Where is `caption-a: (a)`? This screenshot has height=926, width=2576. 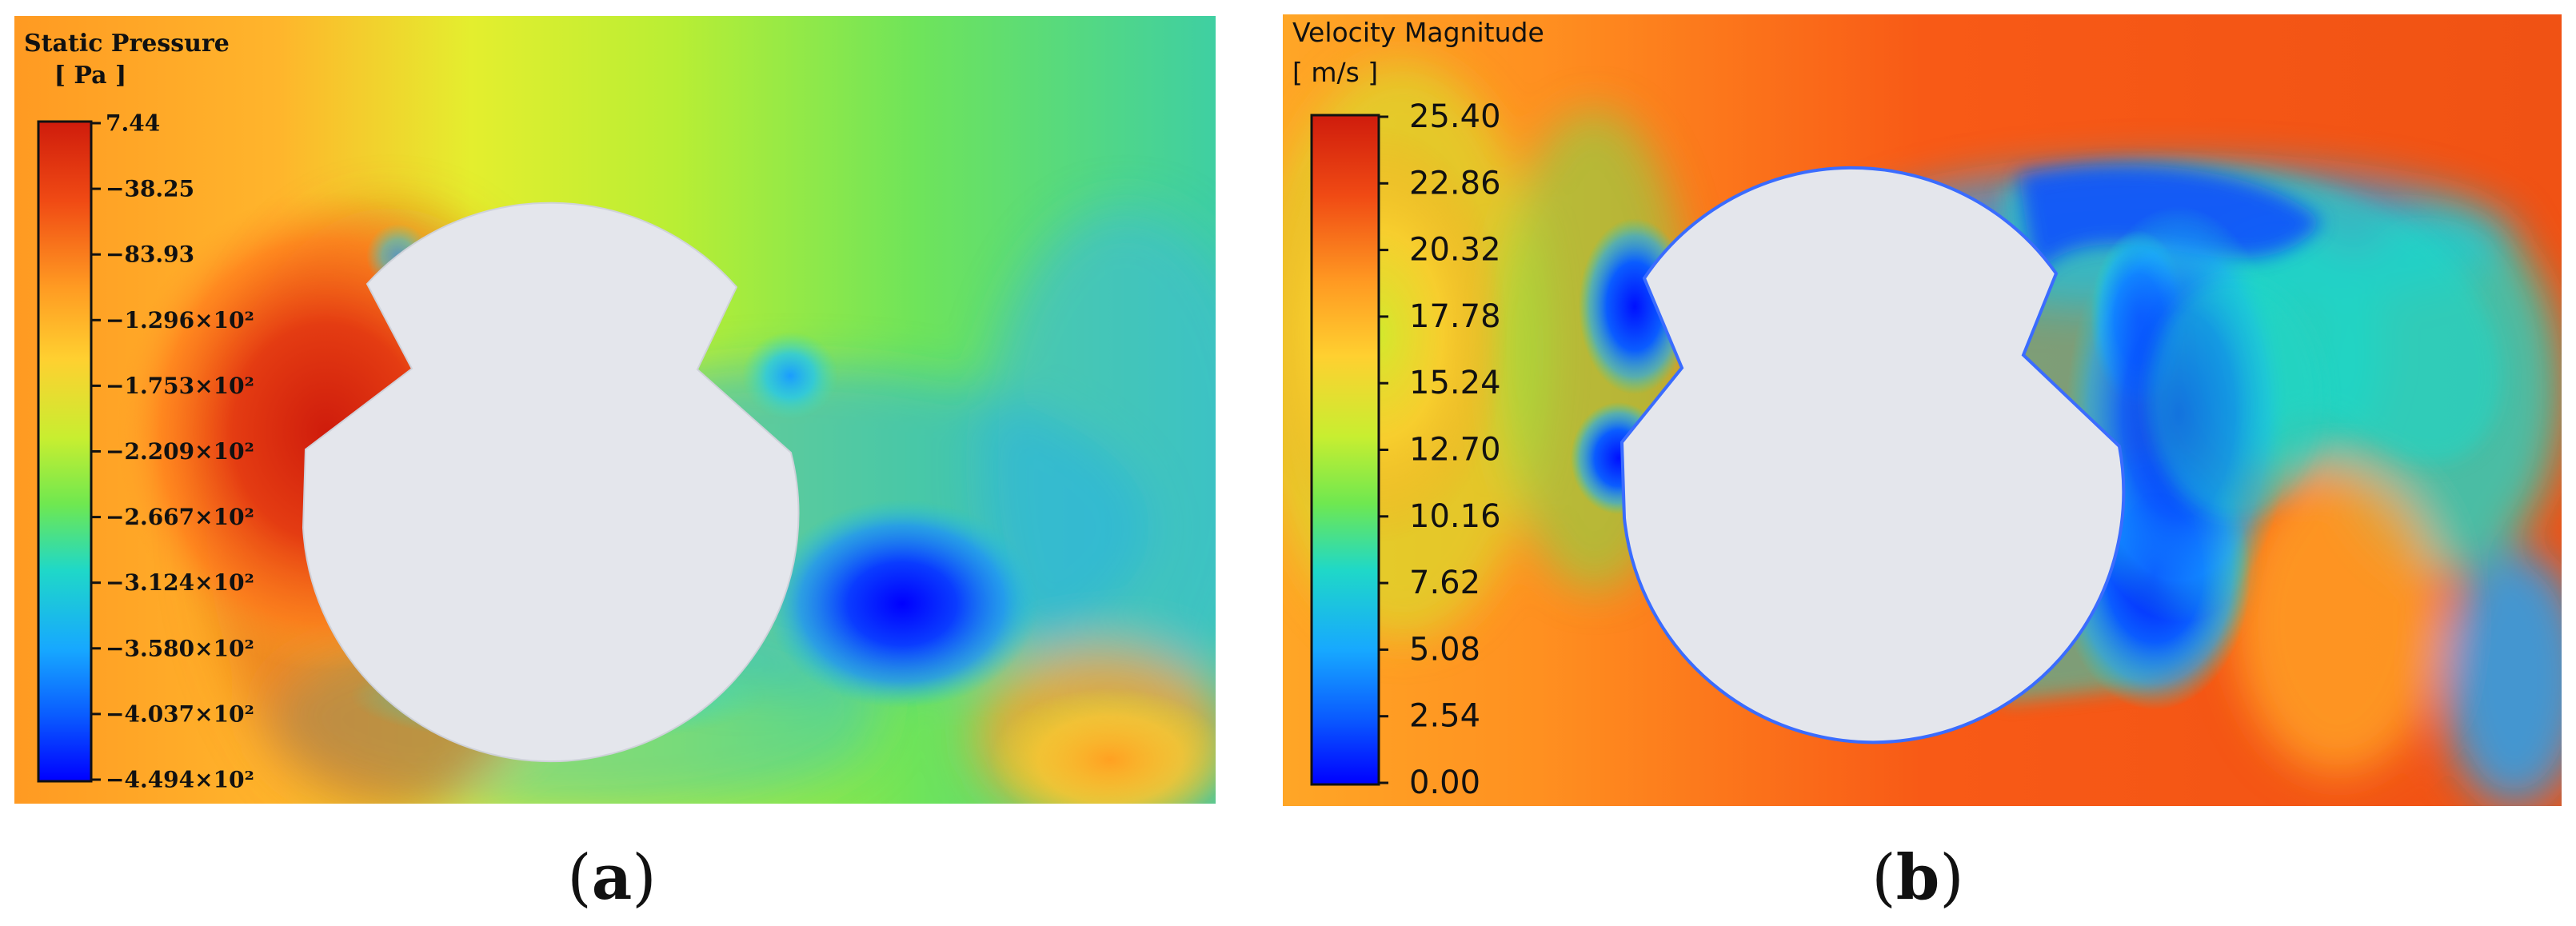 caption-a: (a) is located at coordinates (612, 877).